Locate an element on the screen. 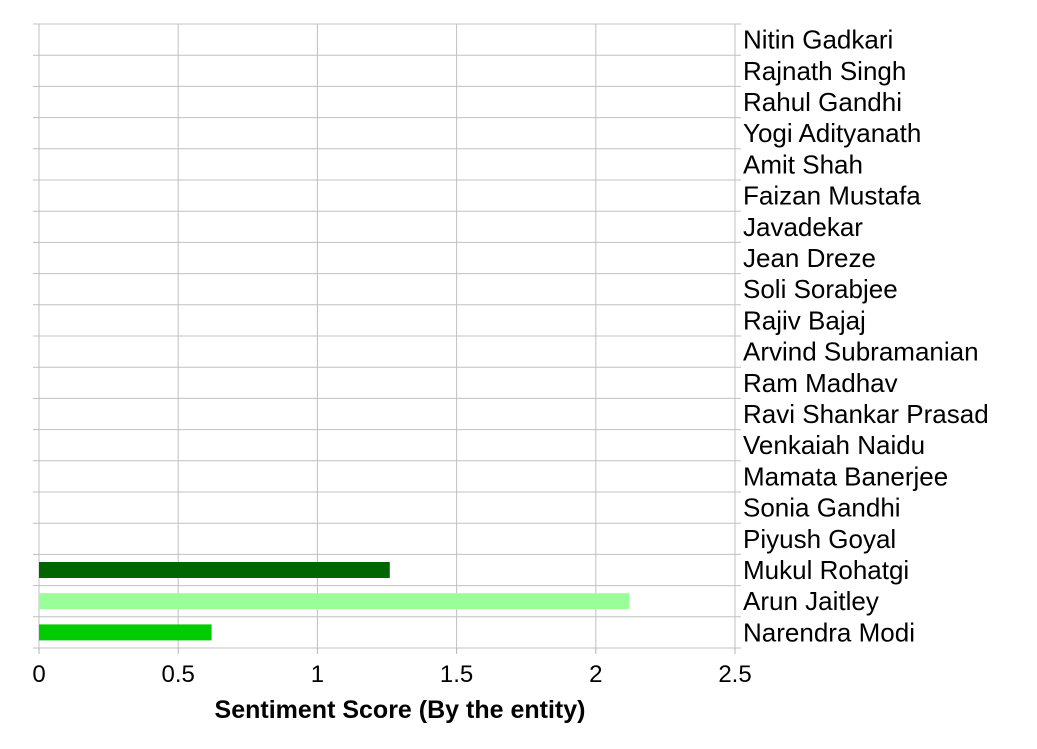  category-label: Narendra Modi is located at coordinates (829, 632).